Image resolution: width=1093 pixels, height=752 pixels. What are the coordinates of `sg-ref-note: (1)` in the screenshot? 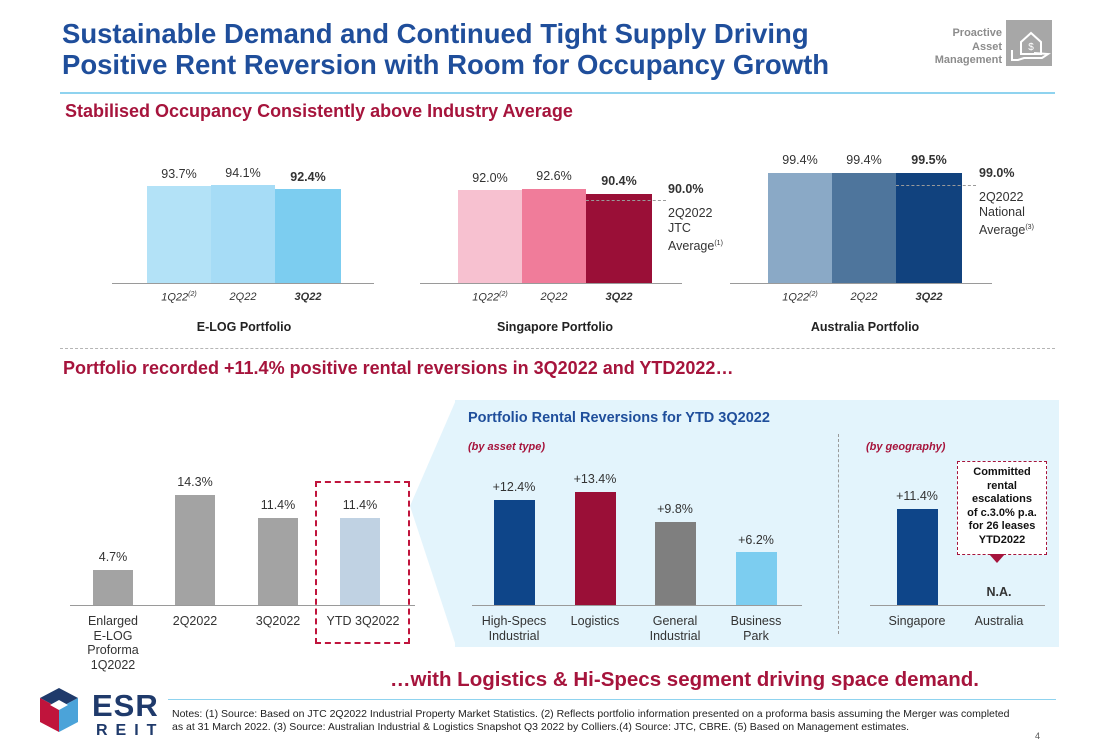 It's located at (718, 243).